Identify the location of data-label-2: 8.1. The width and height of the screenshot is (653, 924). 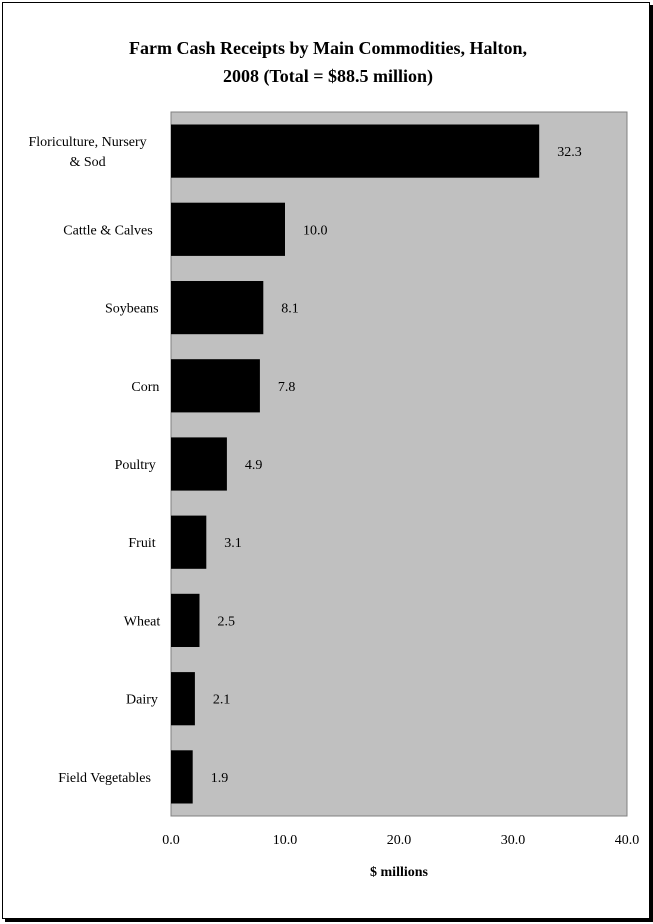
(290, 309).